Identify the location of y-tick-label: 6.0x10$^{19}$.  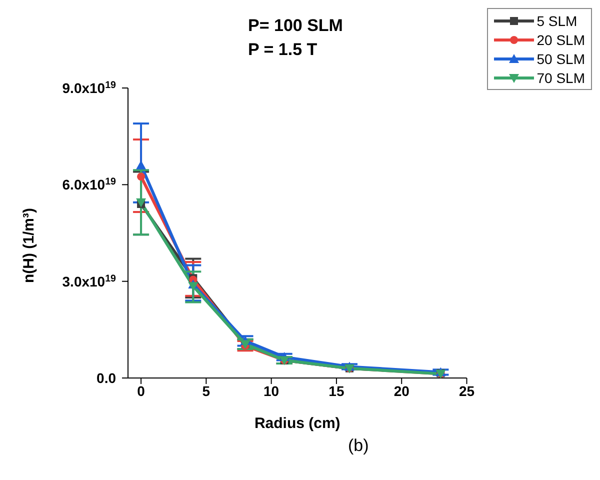
(89, 184).